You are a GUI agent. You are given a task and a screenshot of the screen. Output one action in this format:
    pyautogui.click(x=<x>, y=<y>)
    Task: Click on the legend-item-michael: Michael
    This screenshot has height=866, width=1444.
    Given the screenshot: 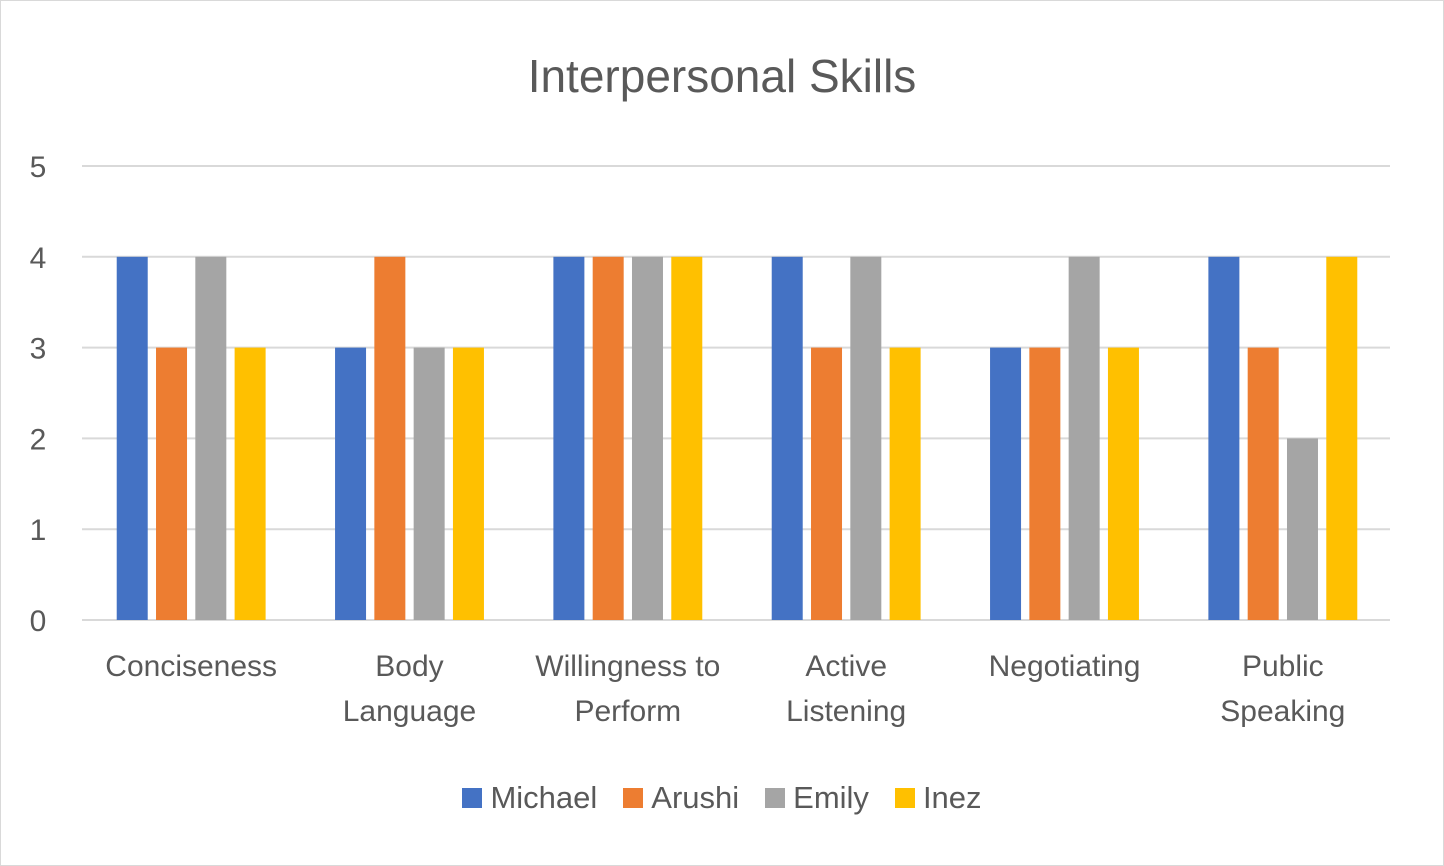 What is the action you would take?
    pyautogui.click(x=529, y=798)
    